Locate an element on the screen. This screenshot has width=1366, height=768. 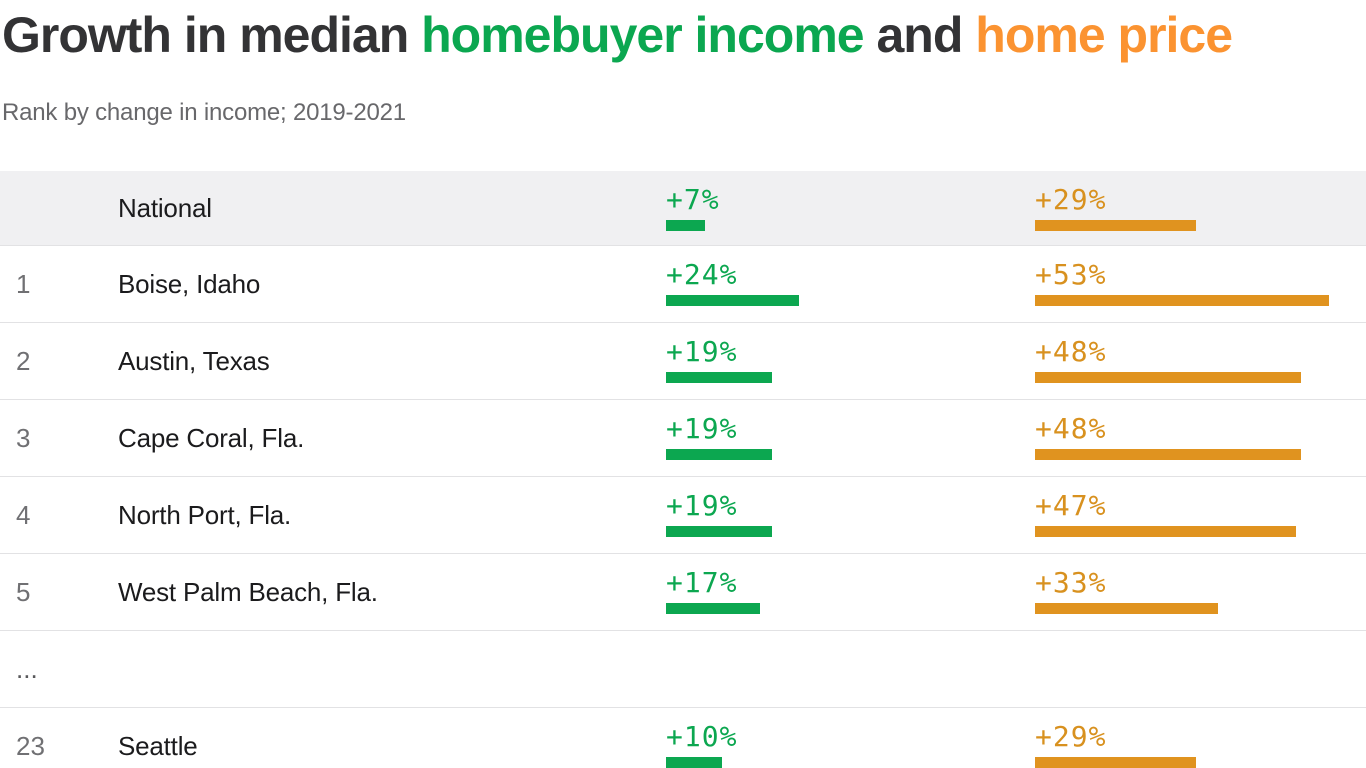
table-row: 1 Boise, Idaho +24% +53% is located at coordinates (683, 283).